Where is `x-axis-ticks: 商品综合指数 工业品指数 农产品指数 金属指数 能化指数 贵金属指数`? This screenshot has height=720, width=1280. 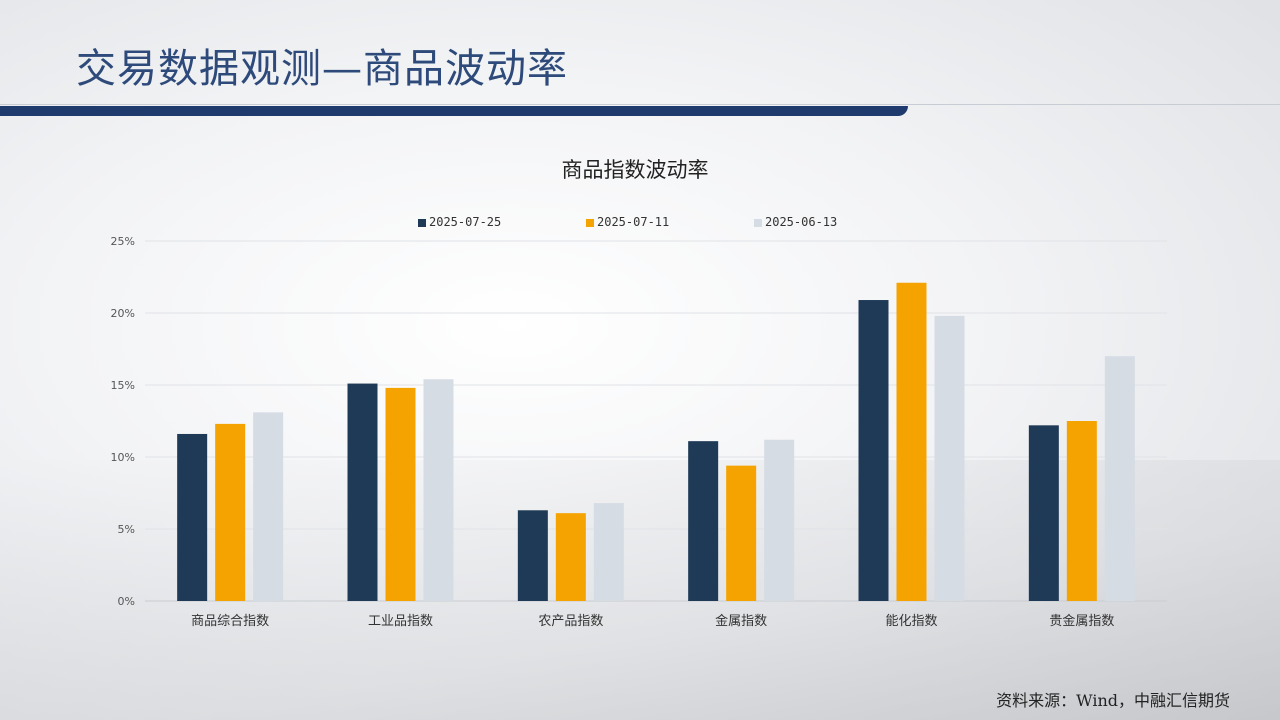 x-axis-ticks: 商品综合指数 工业品指数 农产品指数 金属指数 能化指数 贵金属指数 is located at coordinates (652, 621).